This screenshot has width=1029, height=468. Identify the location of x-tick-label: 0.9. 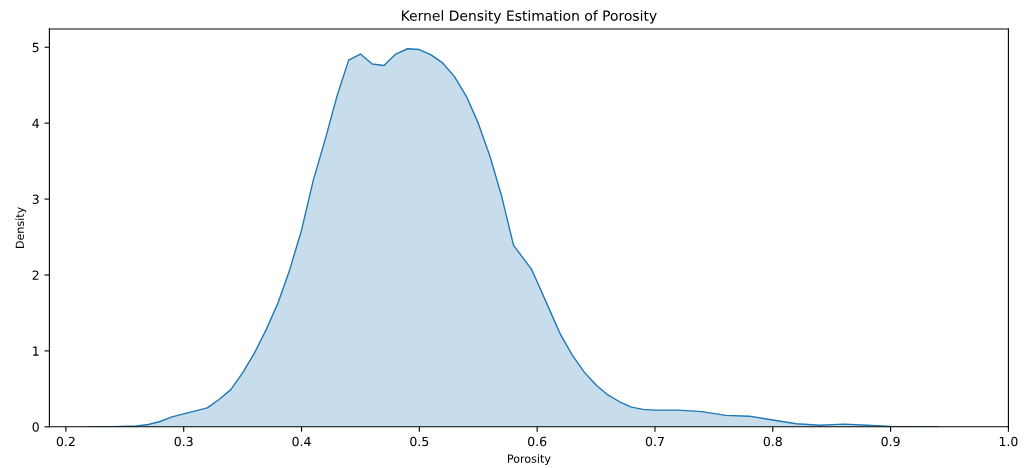
(890, 441).